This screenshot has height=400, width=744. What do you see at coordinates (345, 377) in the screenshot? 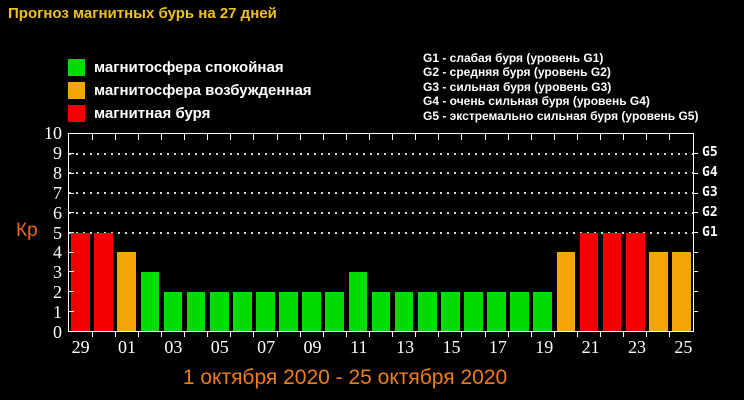
I see `date-range-caption: 1 октября 2020 - 25 октября 2020` at bounding box center [345, 377].